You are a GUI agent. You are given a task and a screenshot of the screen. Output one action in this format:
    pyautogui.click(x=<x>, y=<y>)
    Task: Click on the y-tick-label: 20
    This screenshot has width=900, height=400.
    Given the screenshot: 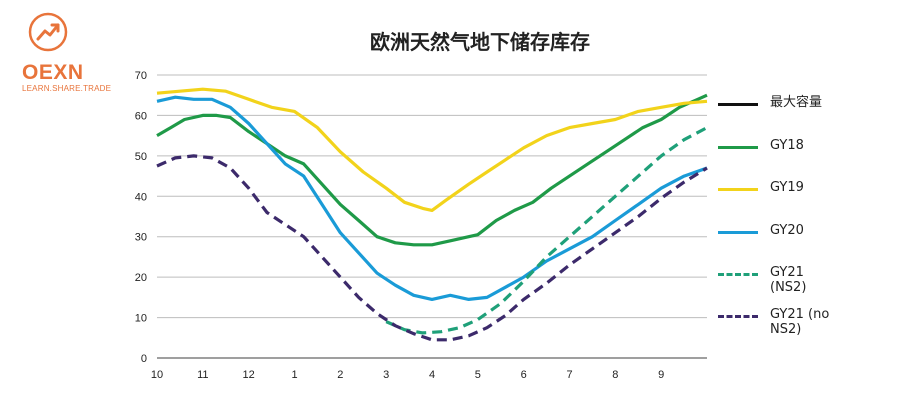 What is the action you would take?
    pyautogui.click(x=141, y=278)
    